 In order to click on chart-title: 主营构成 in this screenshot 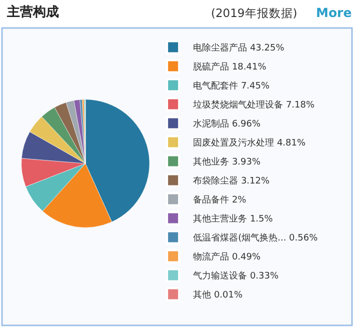, I will do `click(32, 12)`.